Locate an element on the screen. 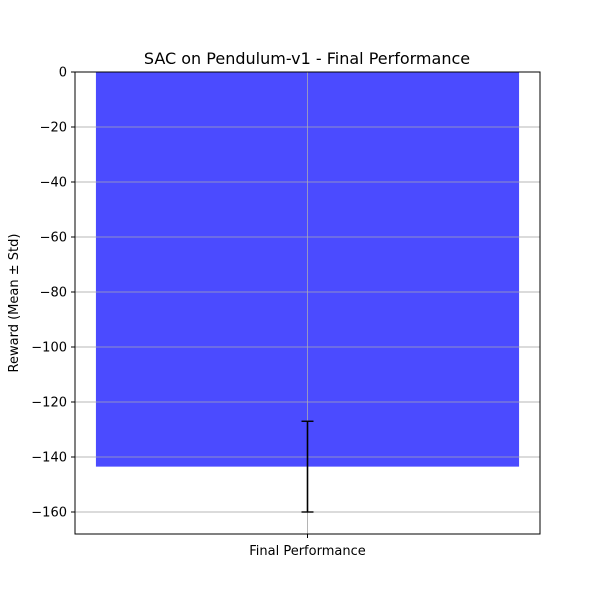 The height and width of the screenshot is (600, 600). chart-title: SAC on Pendulum-v1 - Final Performance is located at coordinates (307, 58).